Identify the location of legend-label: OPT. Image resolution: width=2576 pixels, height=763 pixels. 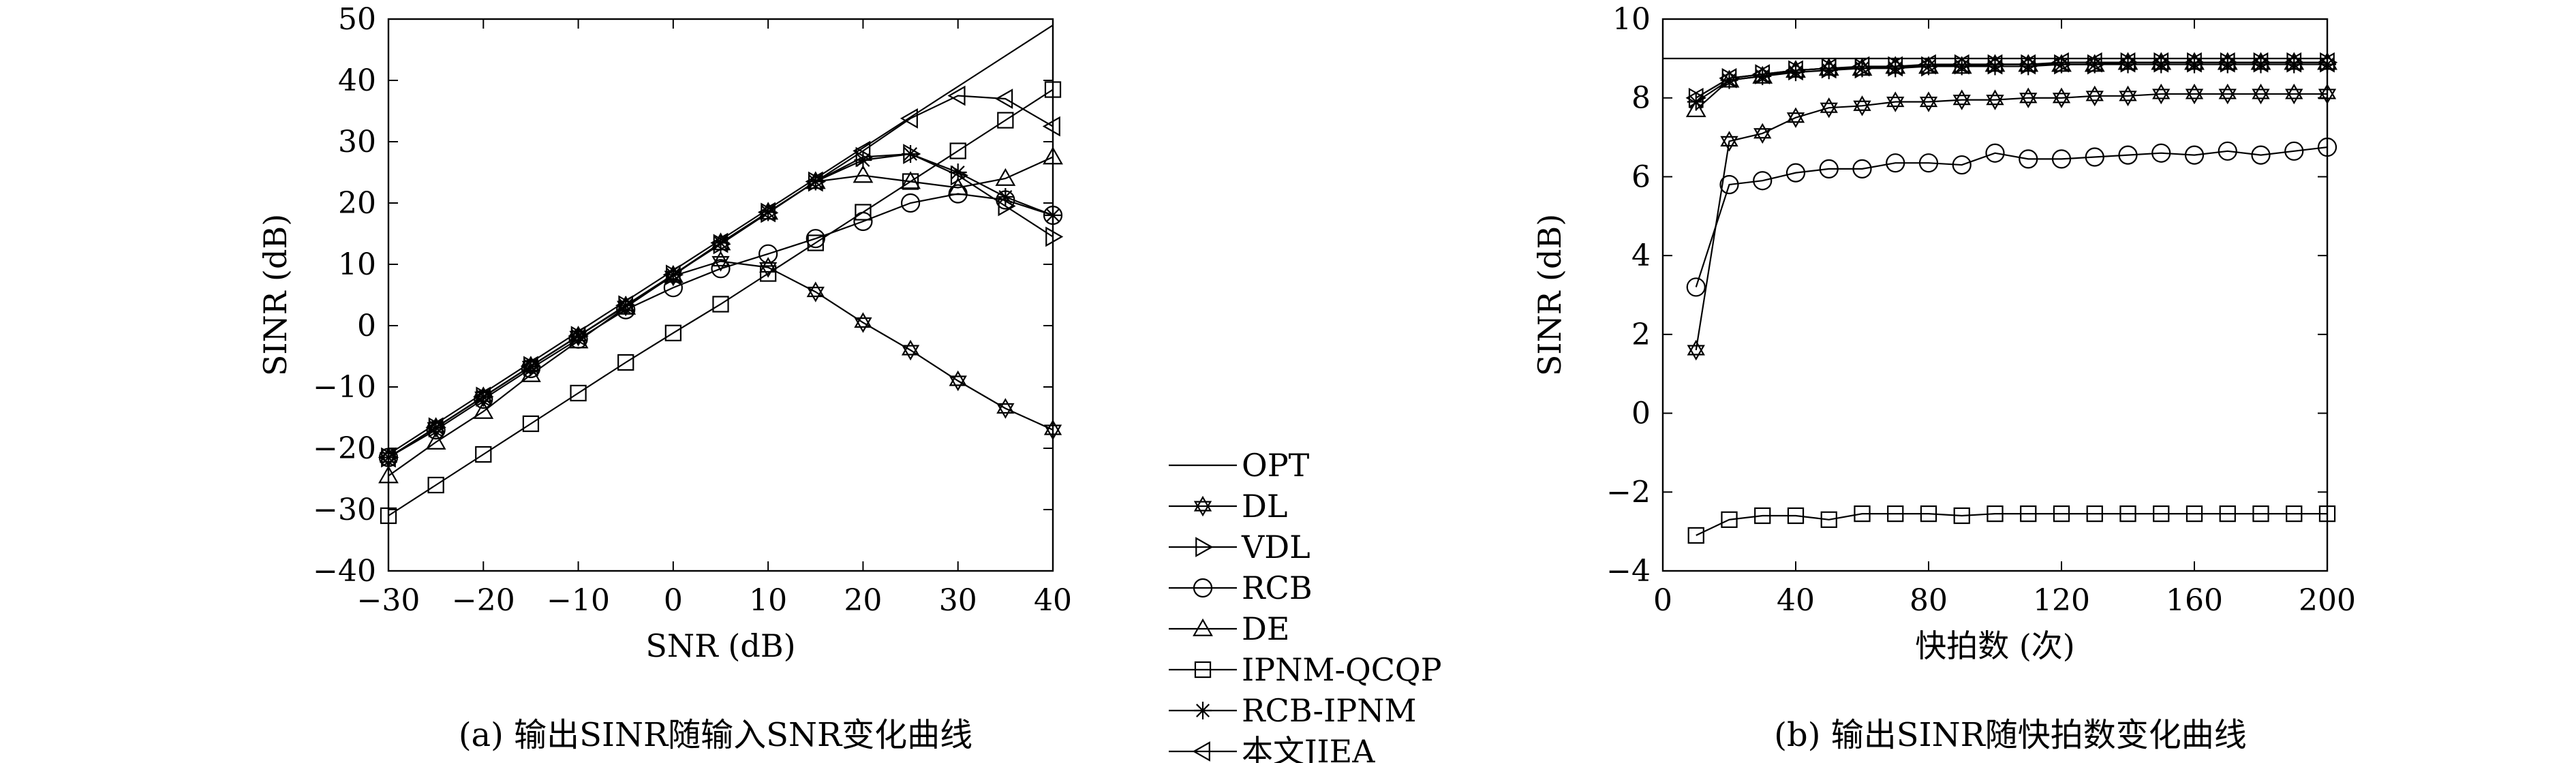
(1276, 466).